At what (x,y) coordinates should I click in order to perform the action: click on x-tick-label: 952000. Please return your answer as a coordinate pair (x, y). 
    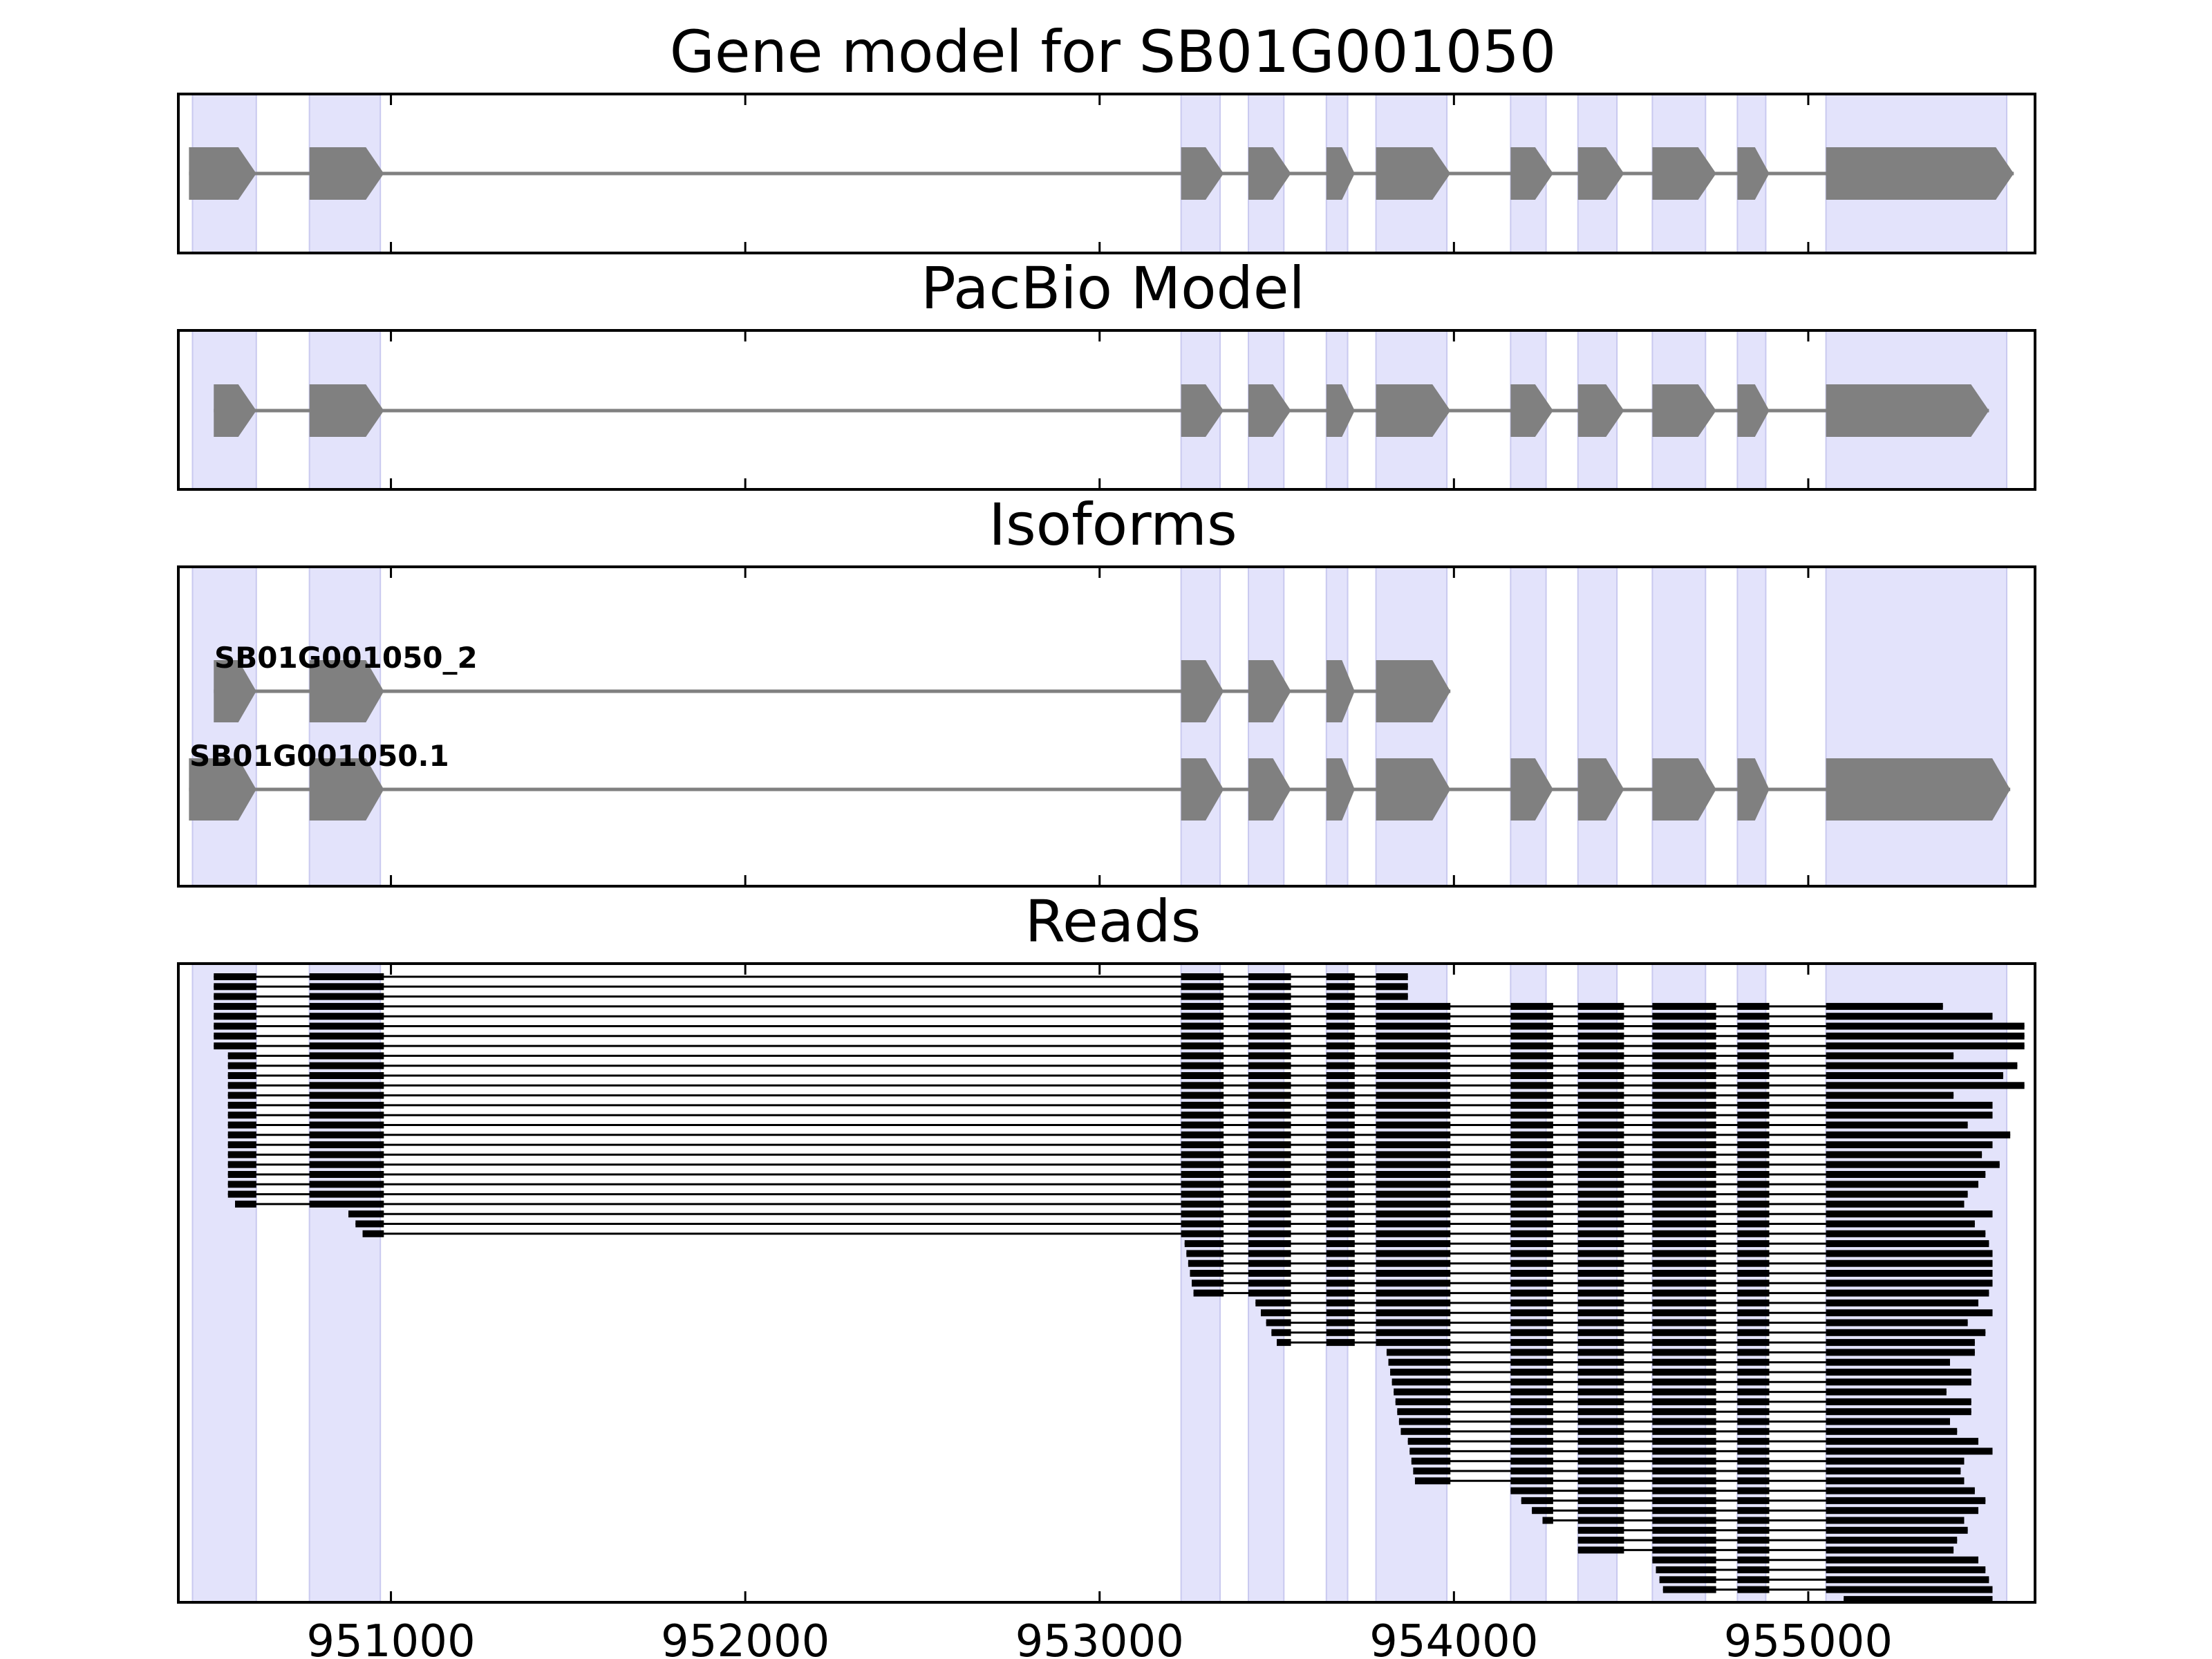
    Looking at the image, I should click on (746, 1638).